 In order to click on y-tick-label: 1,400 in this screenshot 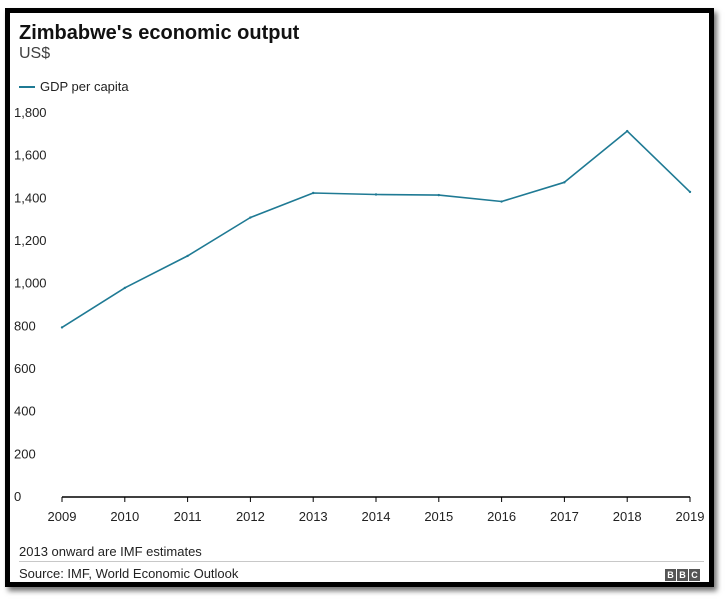, I will do `click(30, 197)`.